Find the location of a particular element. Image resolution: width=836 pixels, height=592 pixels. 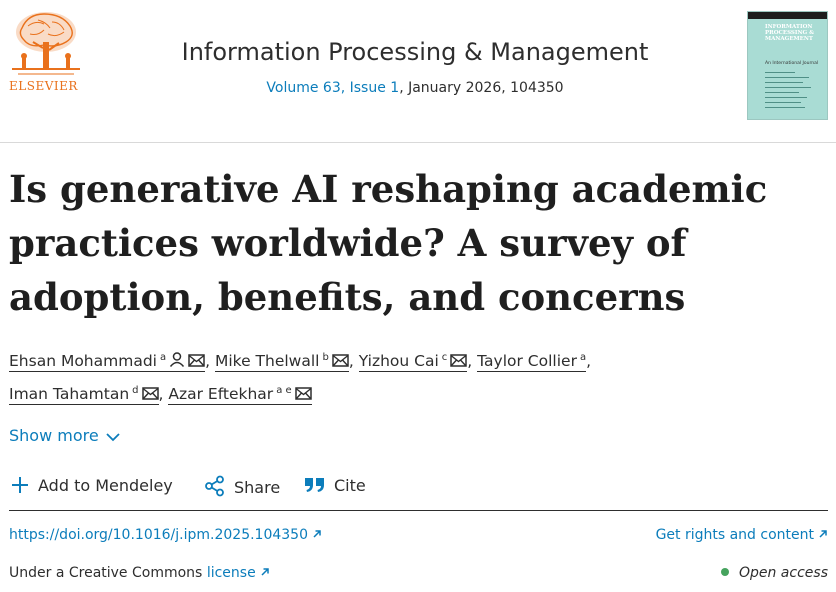

author-link: Ehsan Mohammadi a is located at coordinates (107, 362).